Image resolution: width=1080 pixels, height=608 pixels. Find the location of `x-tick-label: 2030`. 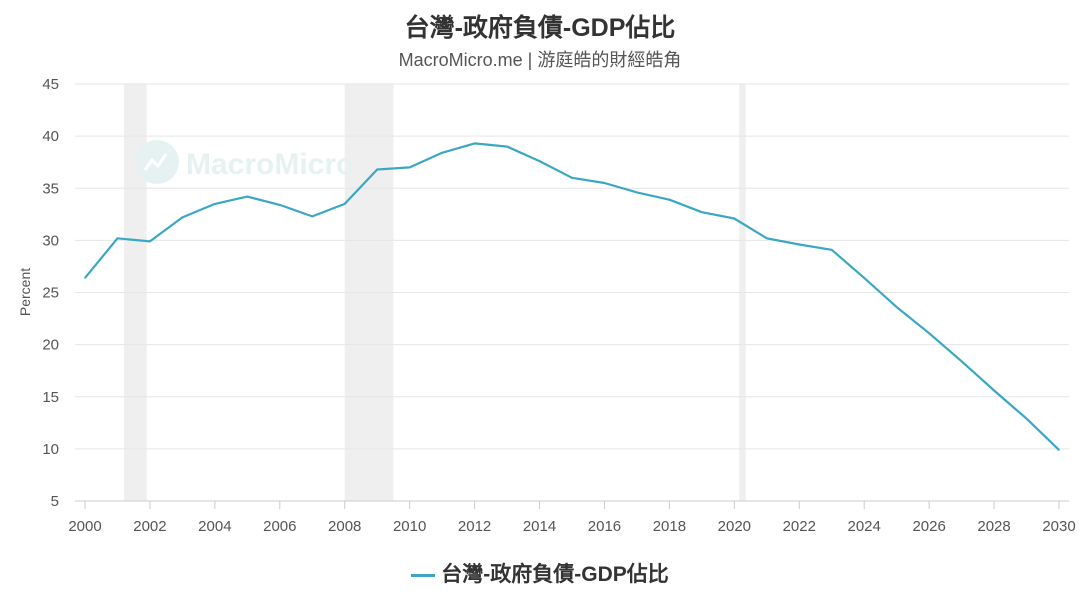

x-tick-label: 2030 is located at coordinates (1058, 526).